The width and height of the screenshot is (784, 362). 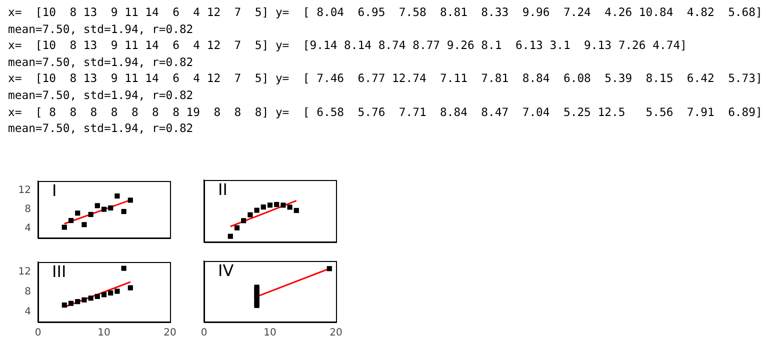 What do you see at coordinates (385, 78) in the screenshot?
I see `text: x= [10 8 13 9 11 14 6 4 12 7 5] y= [ 7.46 6.77 12.74 7.11 7.81 8.84 6.08 5.39 8.15 6.42 5.73]` at bounding box center [385, 78].